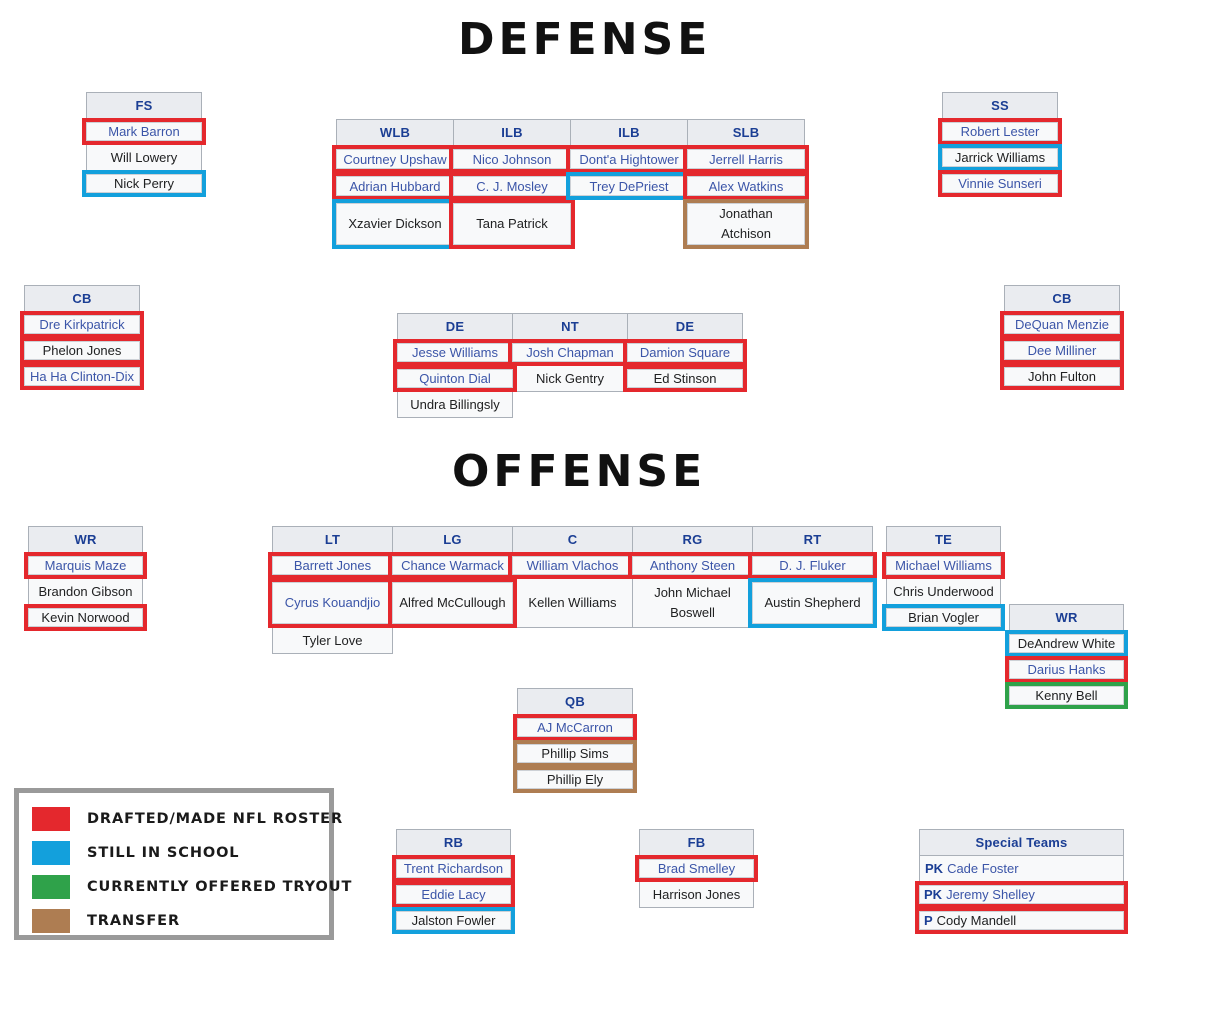 This screenshot has width=1212, height=1018. I want to click on player-cell: Marquis Maze, so click(85, 565).